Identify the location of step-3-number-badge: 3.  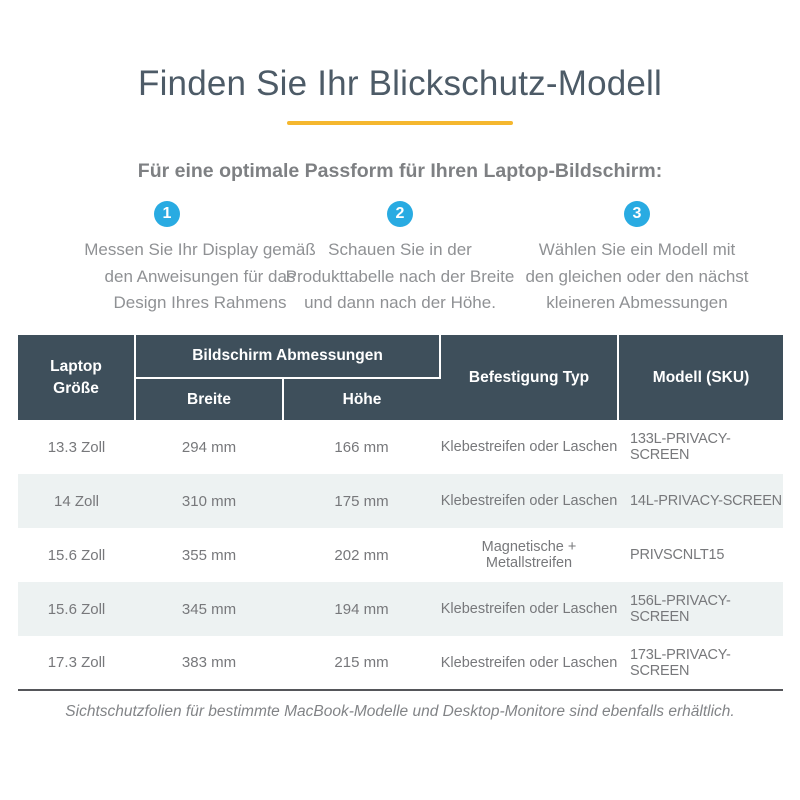
(637, 214).